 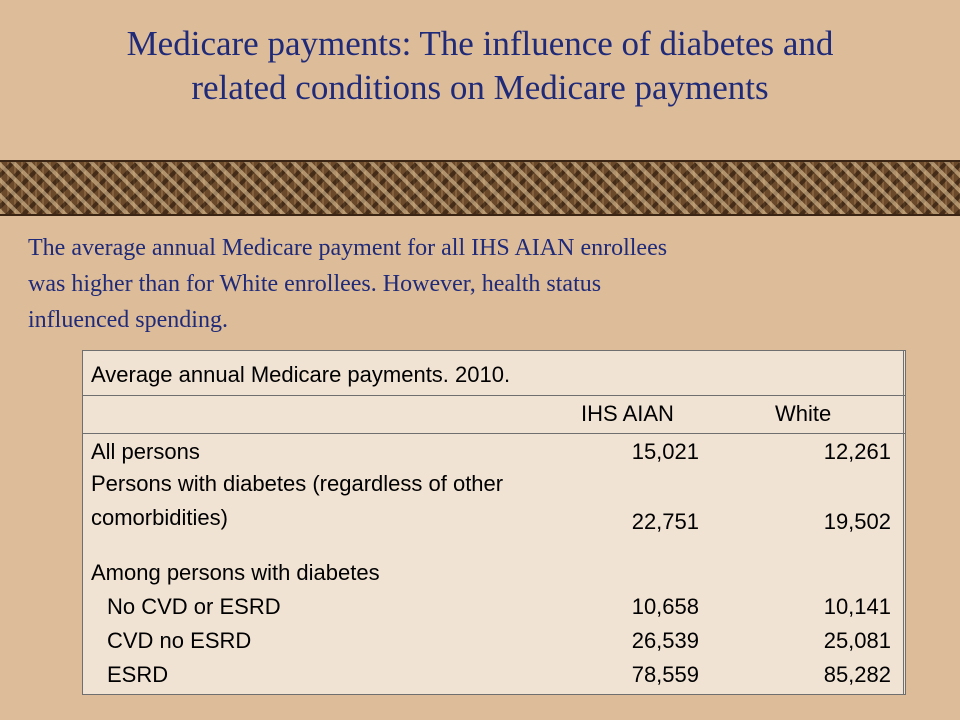 What do you see at coordinates (159, 517) in the screenshot?
I see `row-label: comorbidities)` at bounding box center [159, 517].